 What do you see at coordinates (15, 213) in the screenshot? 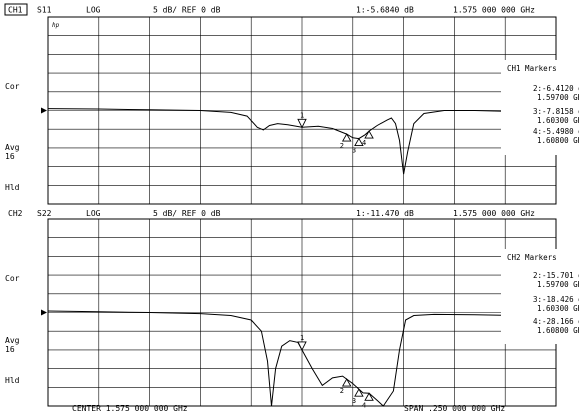
I see `ch2-label: CH2` at bounding box center [15, 213].